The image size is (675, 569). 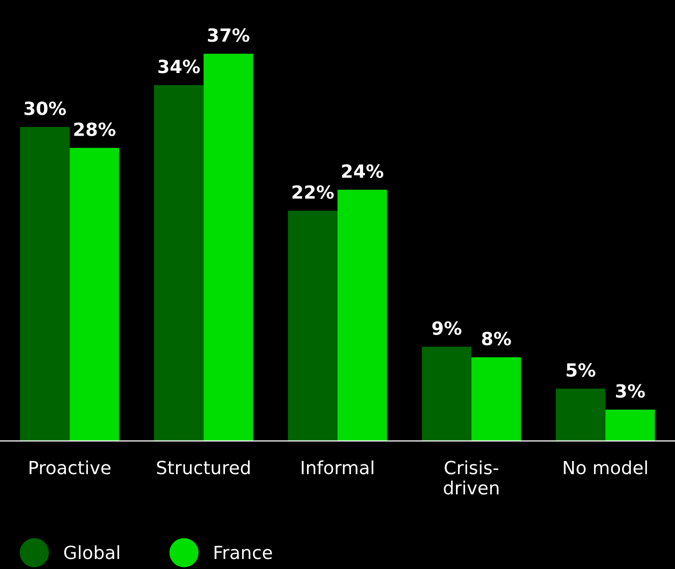 I want to click on x-tick-label: Crisis- driven, so click(x=471, y=477).